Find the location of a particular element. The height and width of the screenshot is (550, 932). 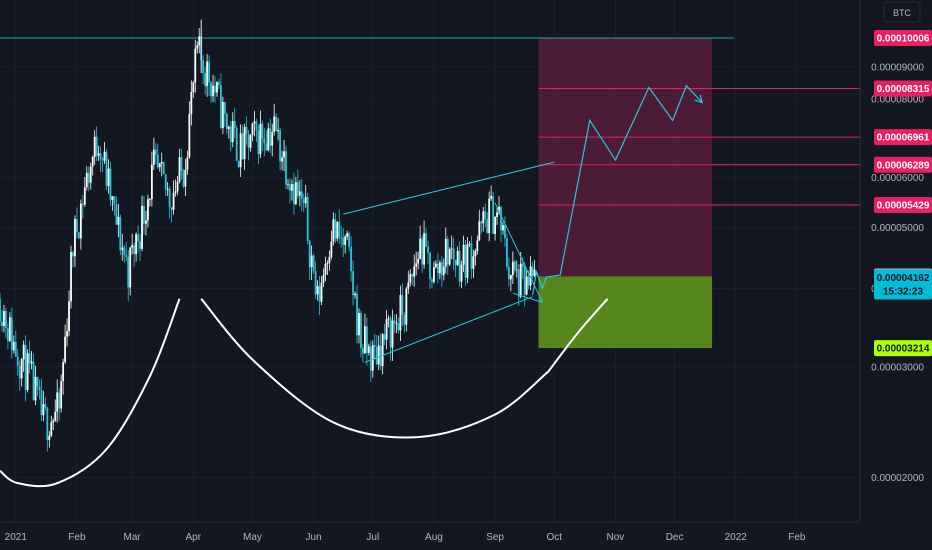

channel-upper-line is located at coordinates (449, 188).